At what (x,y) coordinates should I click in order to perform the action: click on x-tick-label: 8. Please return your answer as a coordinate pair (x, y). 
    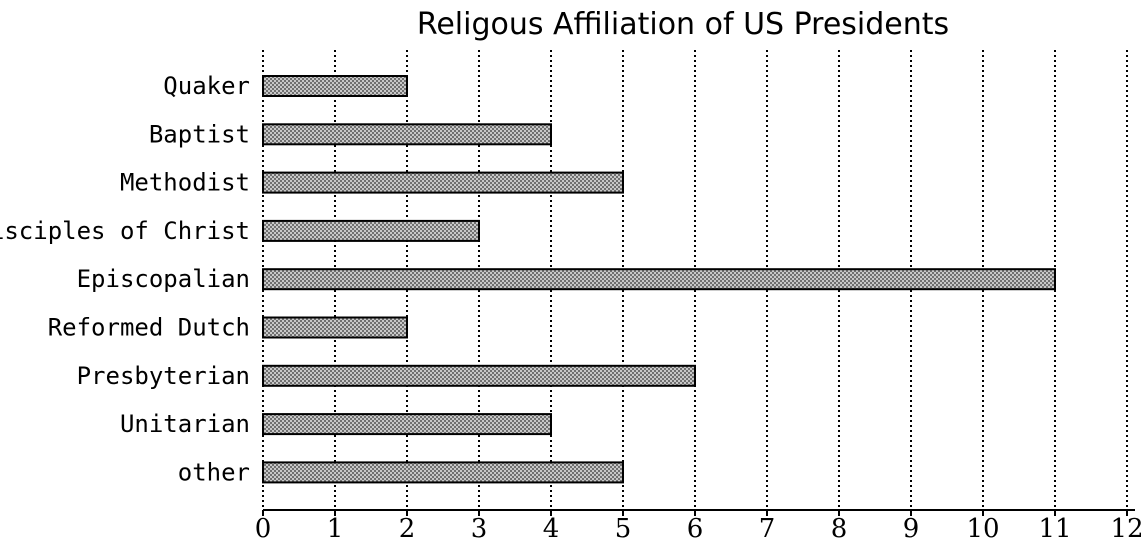
    Looking at the image, I should click on (839, 527).